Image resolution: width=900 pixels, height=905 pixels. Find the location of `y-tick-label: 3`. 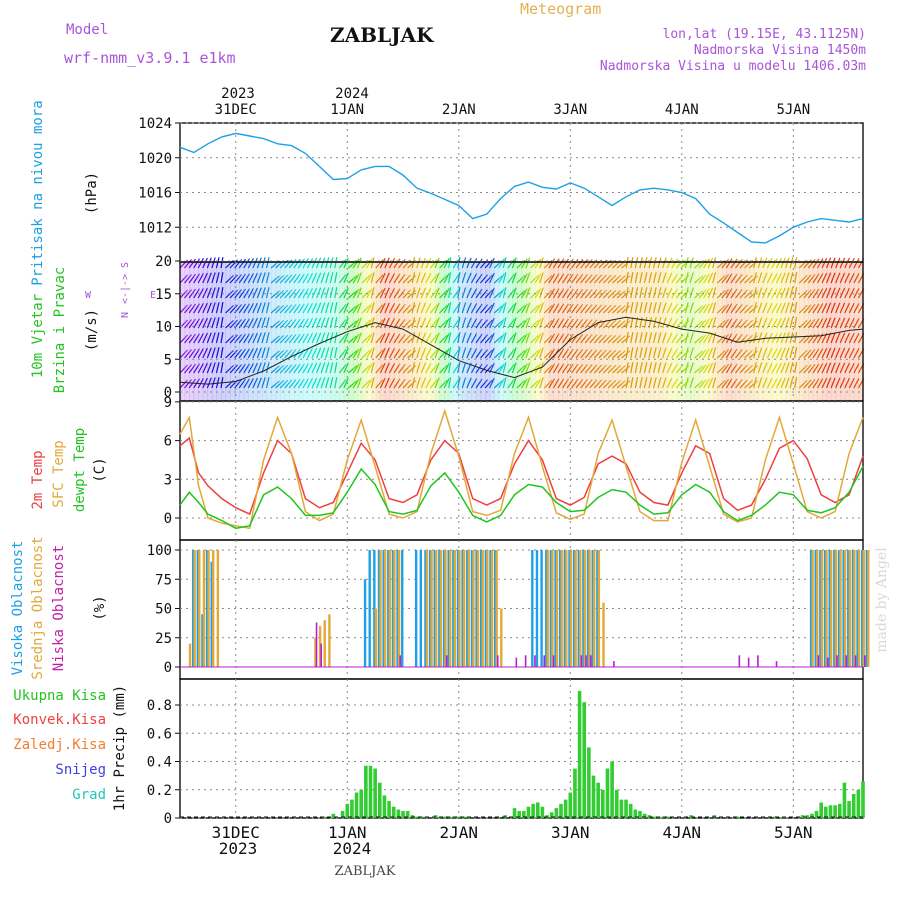

y-tick-label: 3 is located at coordinates (168, 480).